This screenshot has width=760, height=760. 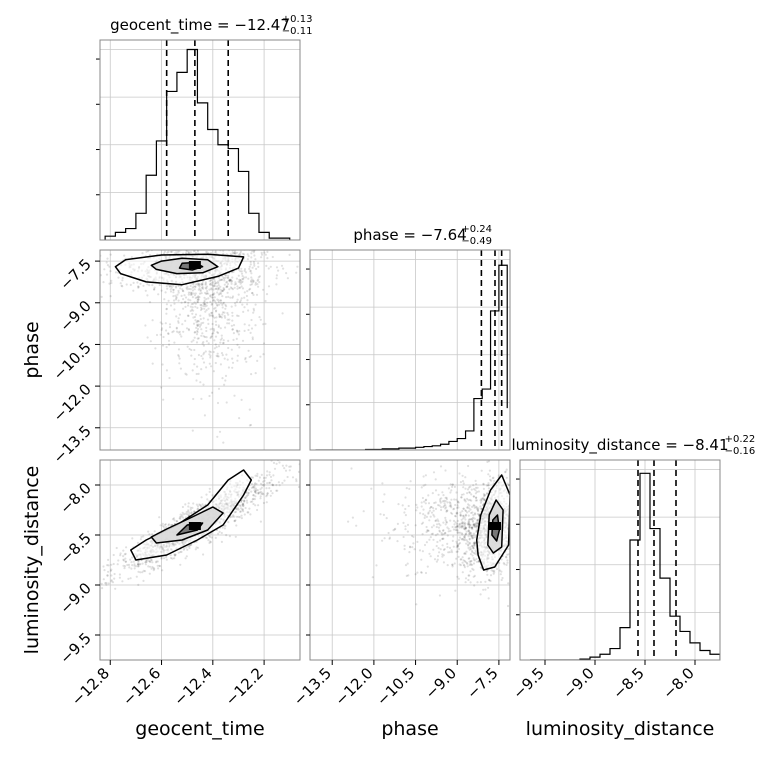 I want to click on y-tick-label: −12.0, so click(x=72, y=402).